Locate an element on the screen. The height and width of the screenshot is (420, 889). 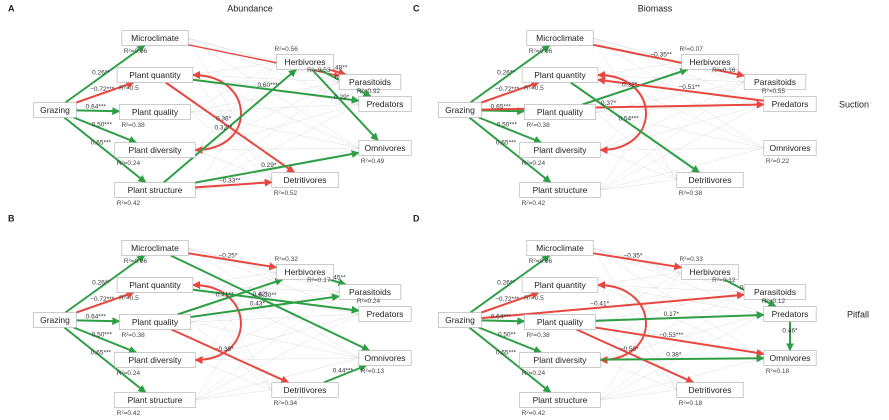
path-coefficient: −0.35* is located at coordinates (632, 255).